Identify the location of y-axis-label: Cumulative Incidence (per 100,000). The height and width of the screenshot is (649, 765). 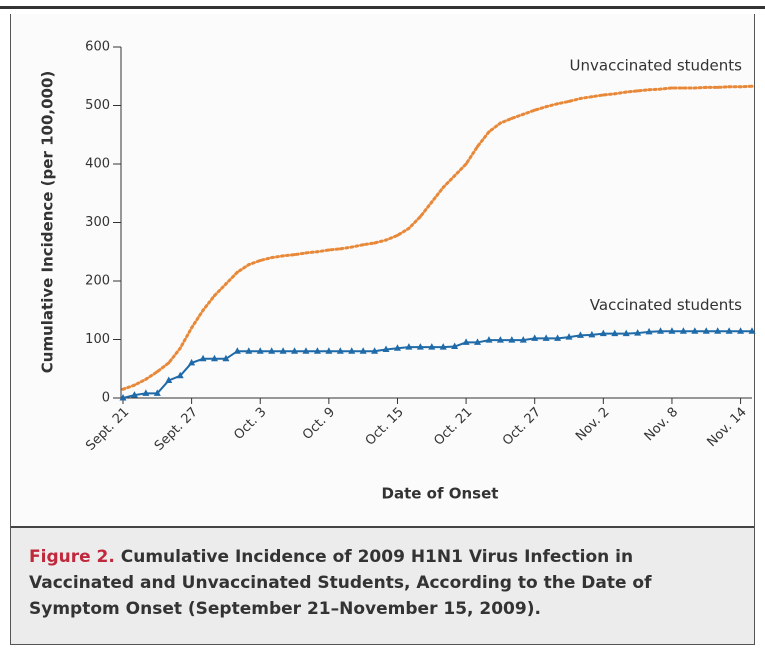
(48, 222).